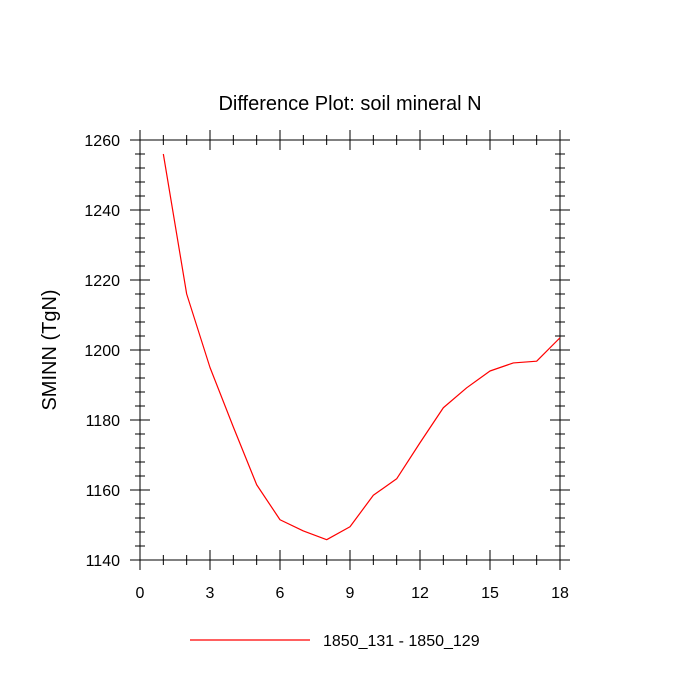 This screenshot has width=700, height=700. What do you see at coordinates (140, 593) in the screenshot?
I see `x-tick-label: 0` at bounding box center [140, 593].